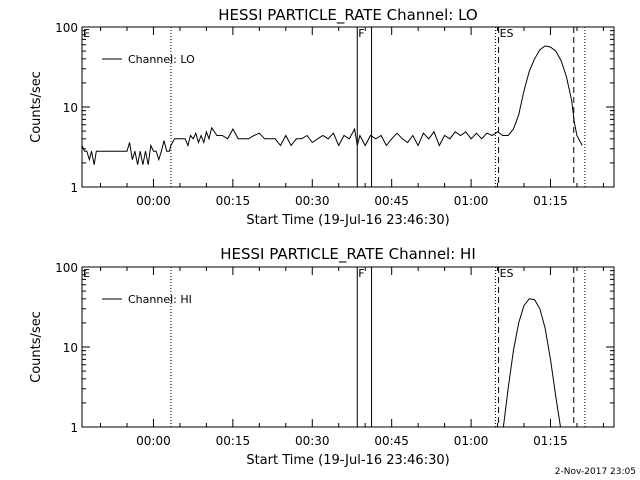  I want to click on chart-title: HESSI PARTICLE_RATE Channel: LO, so click(347, 15).